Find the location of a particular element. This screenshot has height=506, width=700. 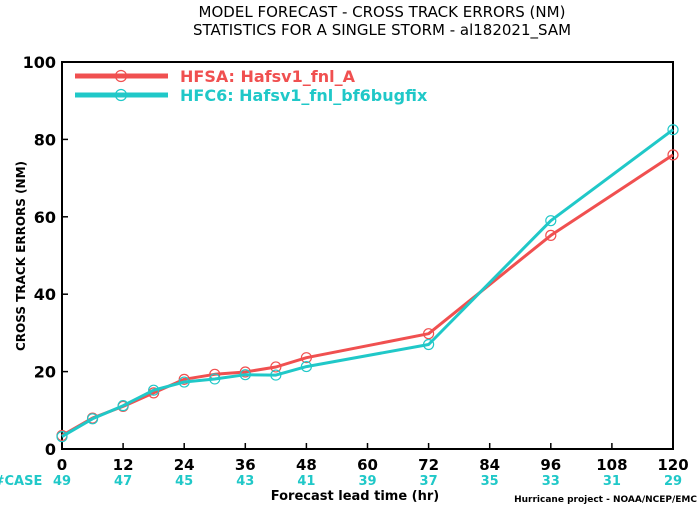

x-tick-label: 60 is located at coordinates (367, 465).